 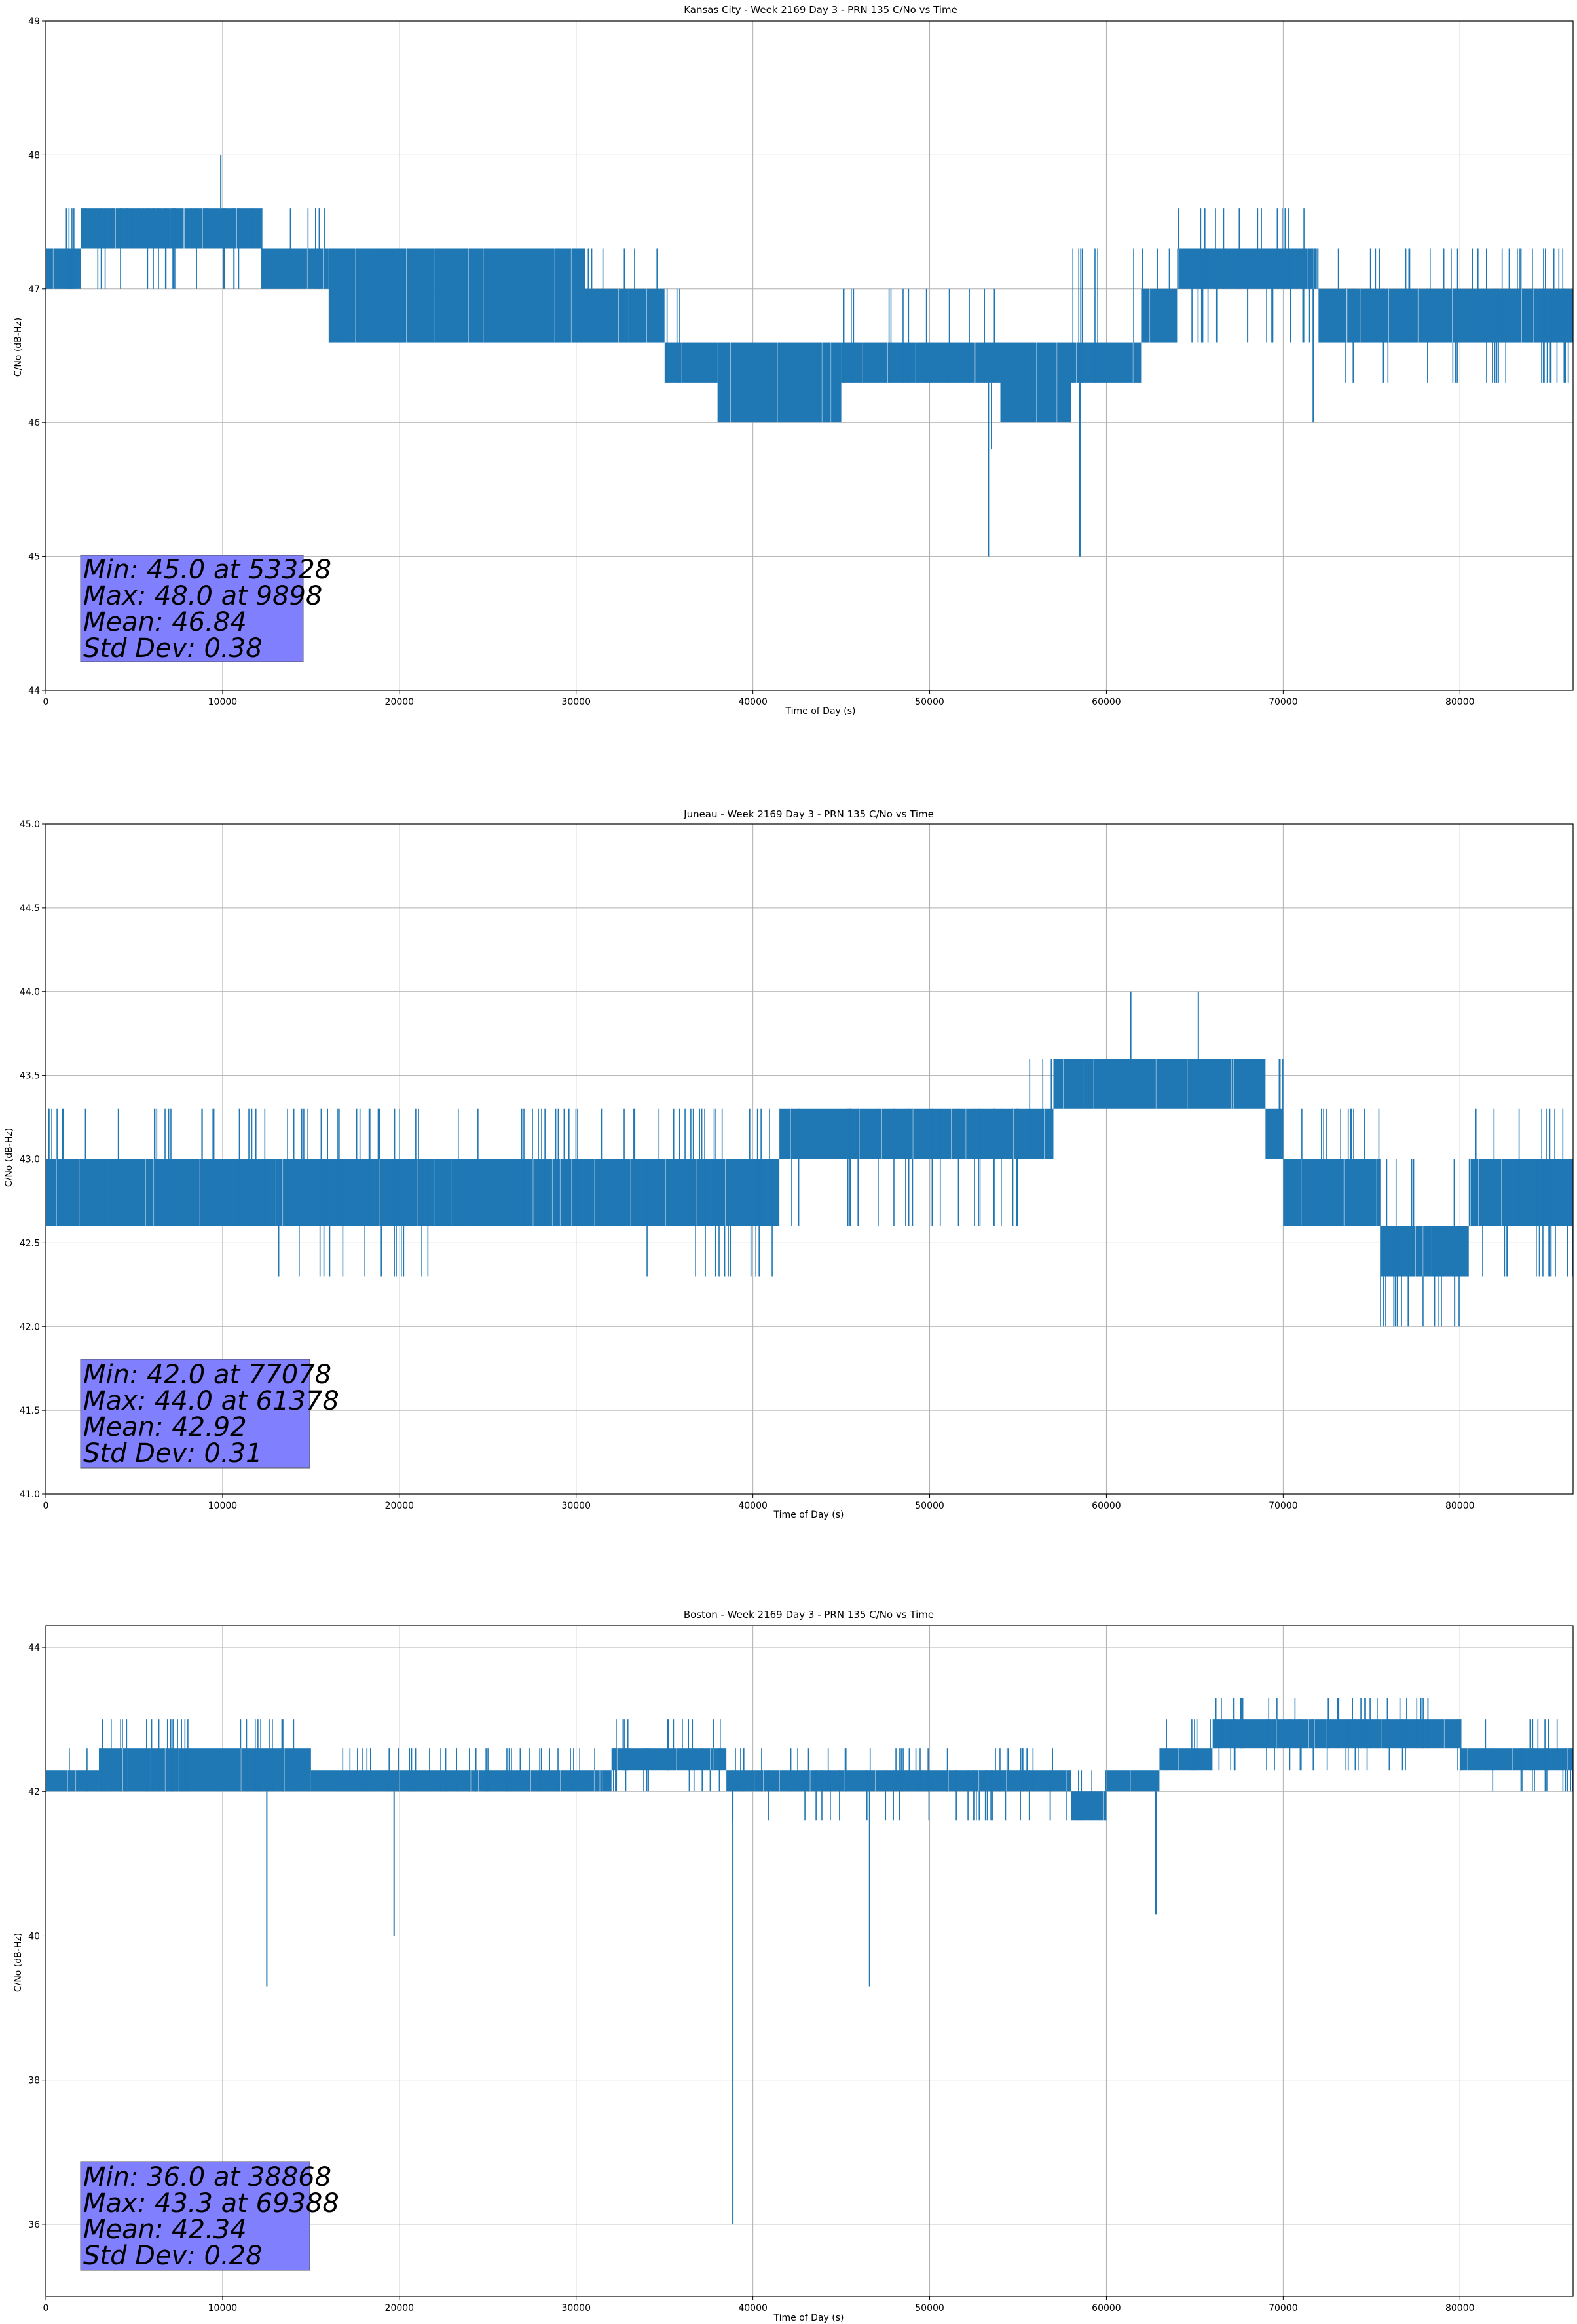 I want to click on y-tick-label: 48, so click(x=34, y=155).